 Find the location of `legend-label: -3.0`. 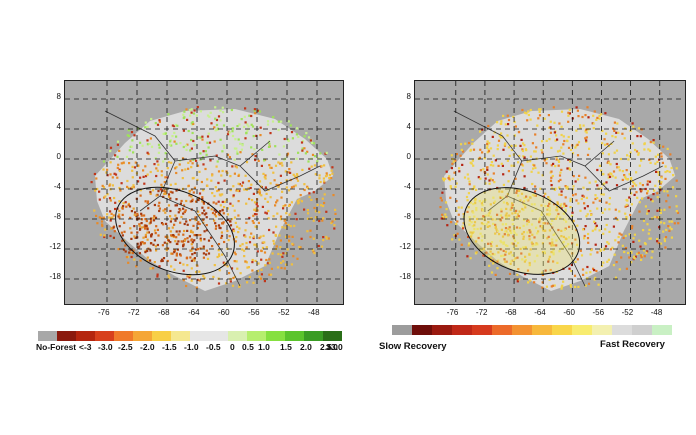

legend-label: -3.0 is located at coordinates (105, 347).